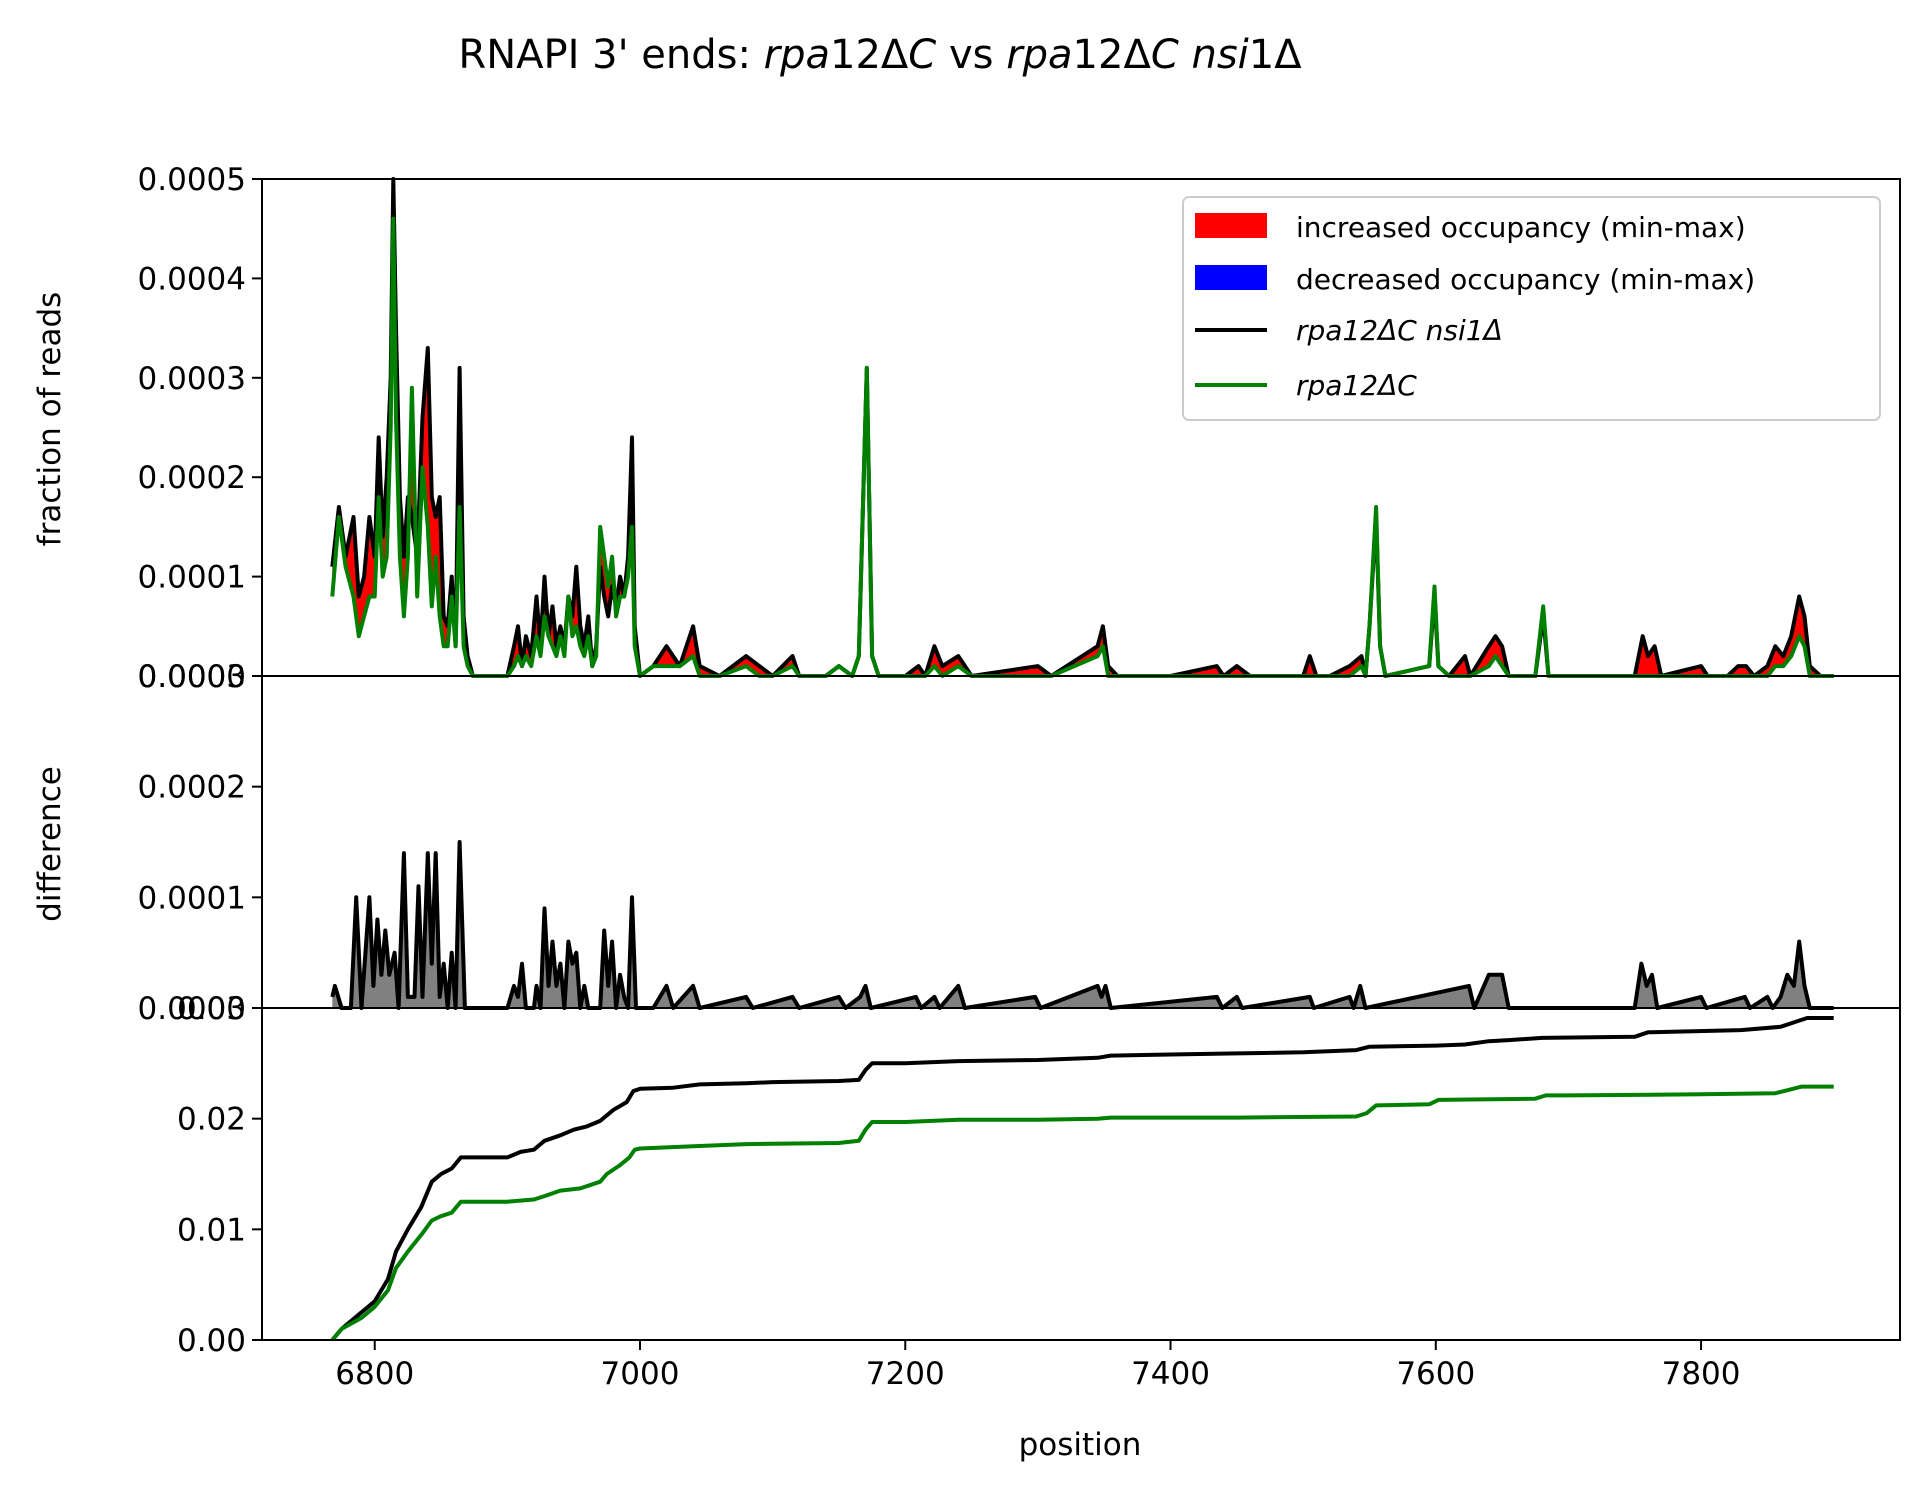 The height and width of the screenshot is (1490, 1919). Describe the element at coordinates (1525, 279) in the screenshot. I see `legend-label-decreased: decreased occupancy (min-max)` at that location.